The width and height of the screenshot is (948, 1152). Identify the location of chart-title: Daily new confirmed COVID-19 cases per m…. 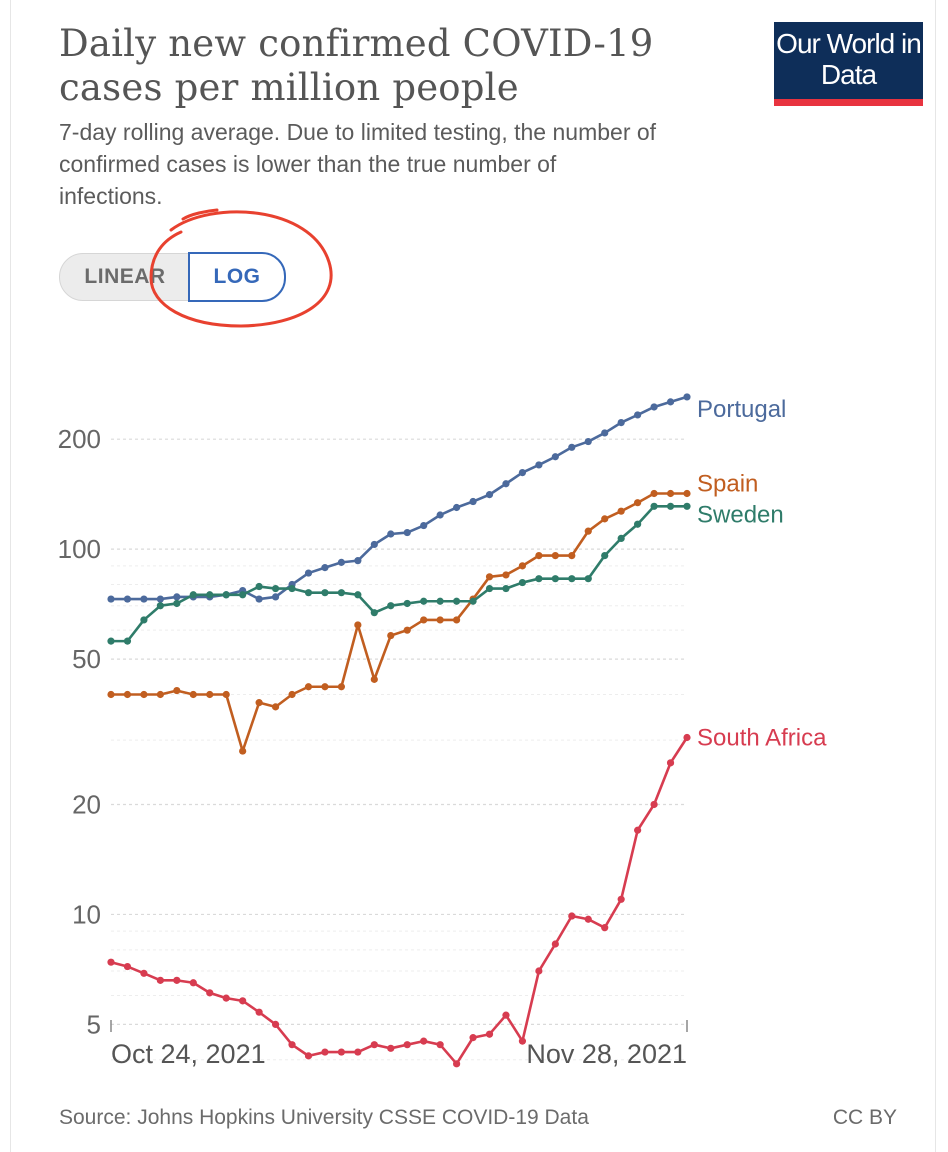
(356, 65).